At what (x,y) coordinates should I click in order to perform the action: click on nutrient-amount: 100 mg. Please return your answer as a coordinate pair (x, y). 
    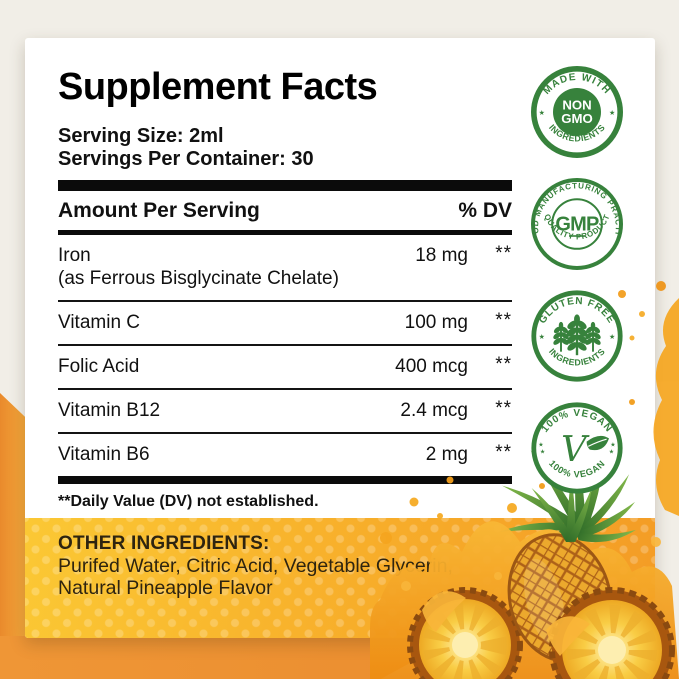
    Looking at the image, I should click on (436, 322).